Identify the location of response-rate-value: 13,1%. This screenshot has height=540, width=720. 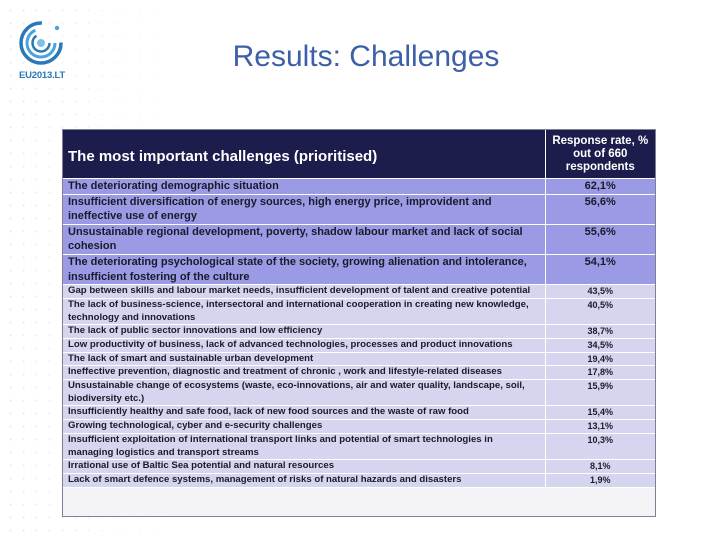
(599, 426).